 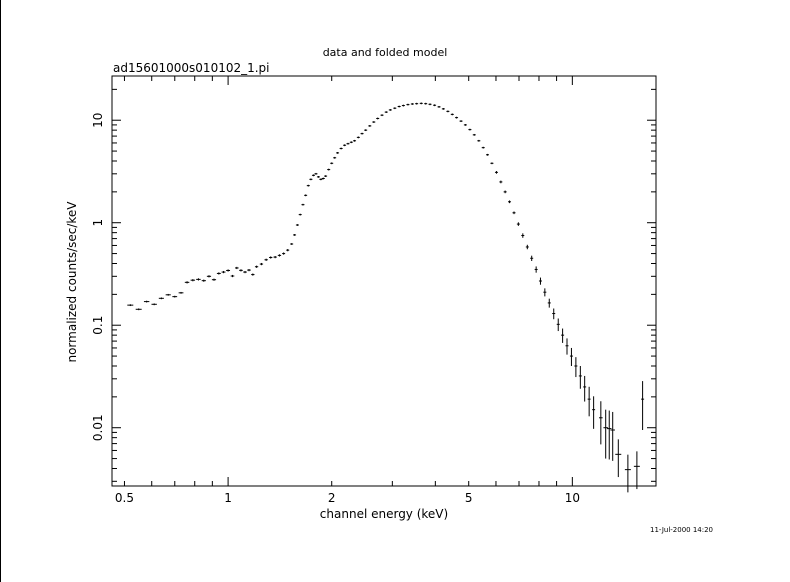 What do you see at coordinates (72, 282) in the screenshot?
I see `y-axis-label: normalized counts/sec/keV` at bounding box center [72, 282].